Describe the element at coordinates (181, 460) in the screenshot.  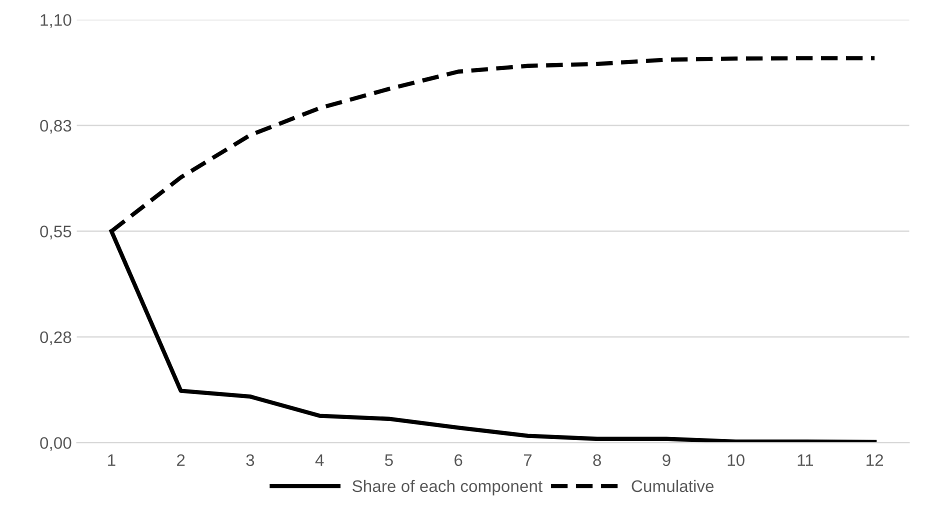
I see `x-tick-label: 2` at that location.